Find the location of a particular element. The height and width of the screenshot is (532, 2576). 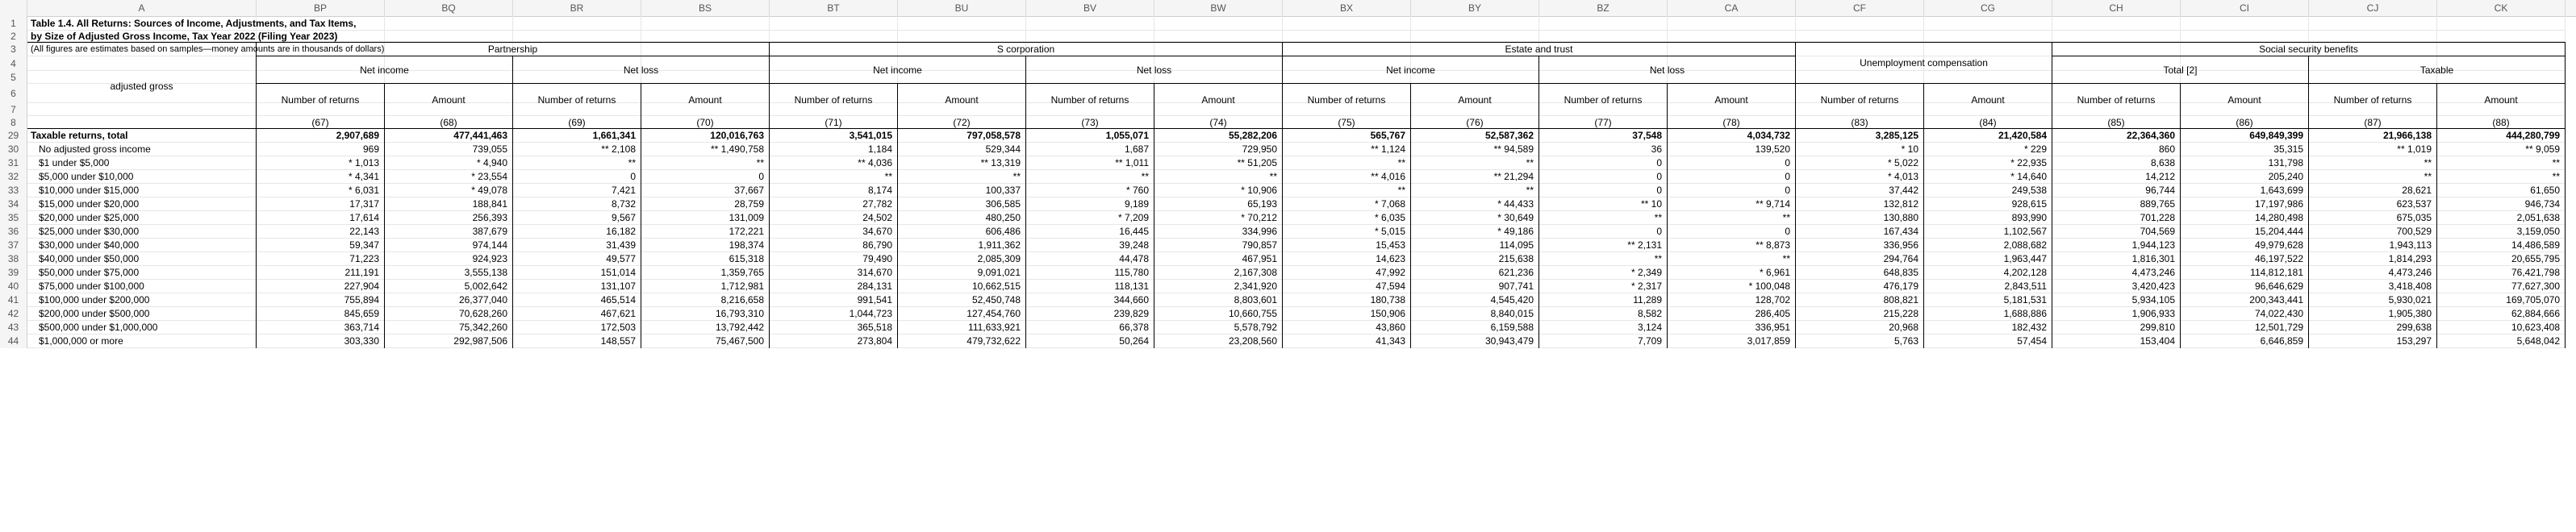

column-header-a: A is located at coordinates (142, 8).